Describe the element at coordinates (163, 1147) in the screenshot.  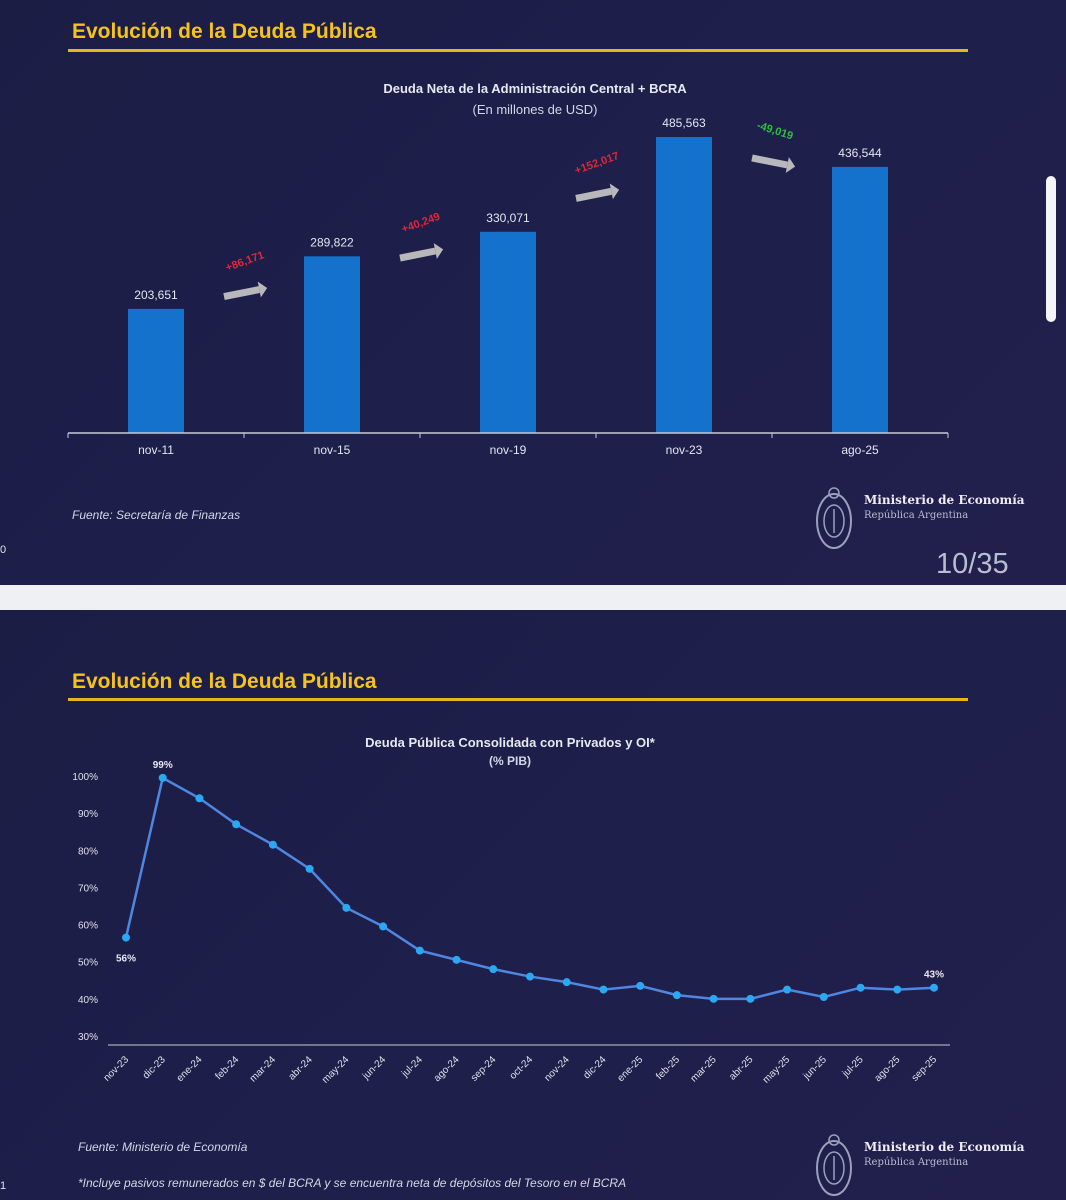
I see `source-note: Fuente: Ministerio de Economía` at that location.